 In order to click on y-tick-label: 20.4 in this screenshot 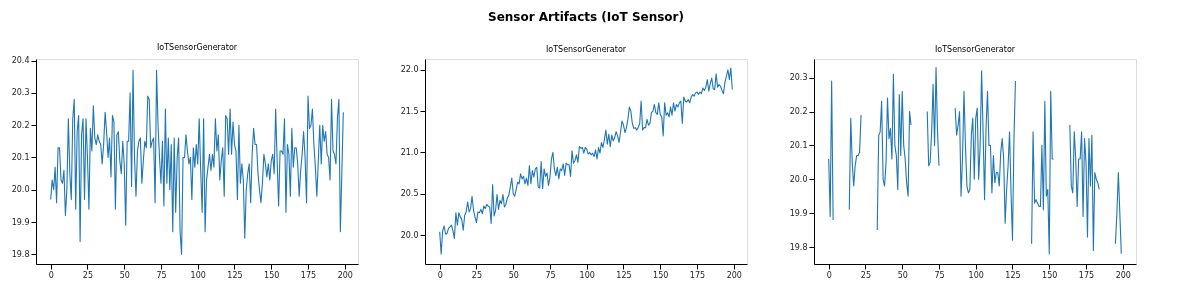, I will do `click(20, 61)`.